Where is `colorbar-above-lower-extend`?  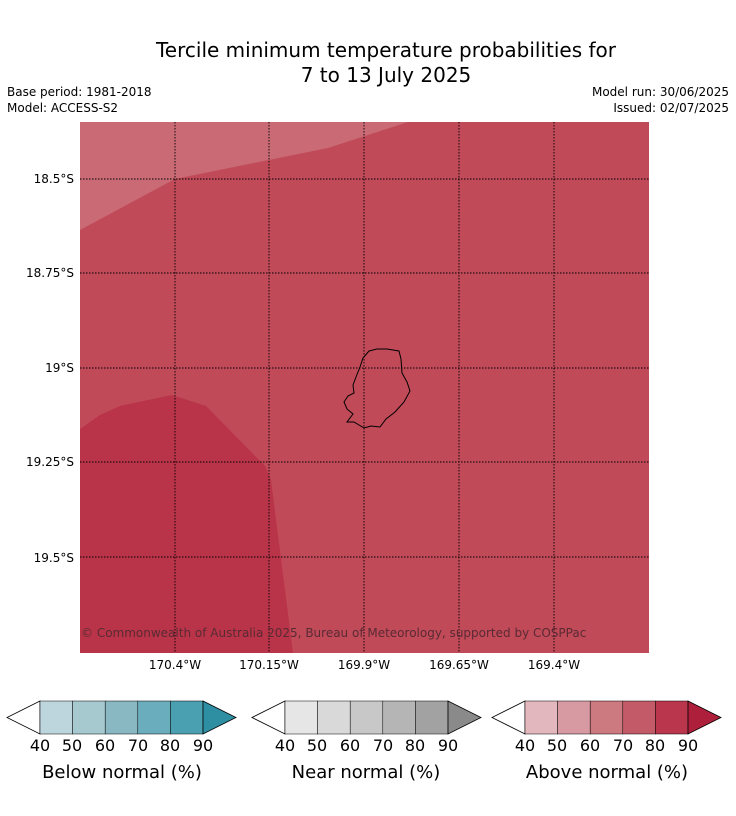 colorbar-above-lower-extend is located at coordinates (508, 717).